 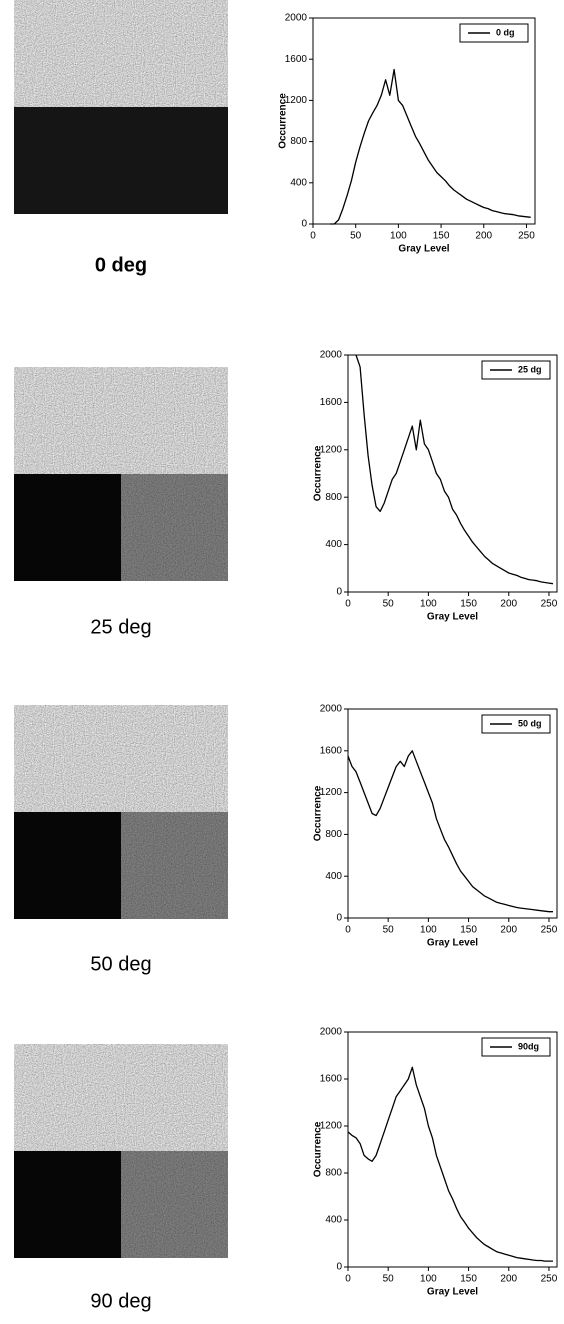 I want to click on caption: 90 deg, so click(x=120, y=1301).